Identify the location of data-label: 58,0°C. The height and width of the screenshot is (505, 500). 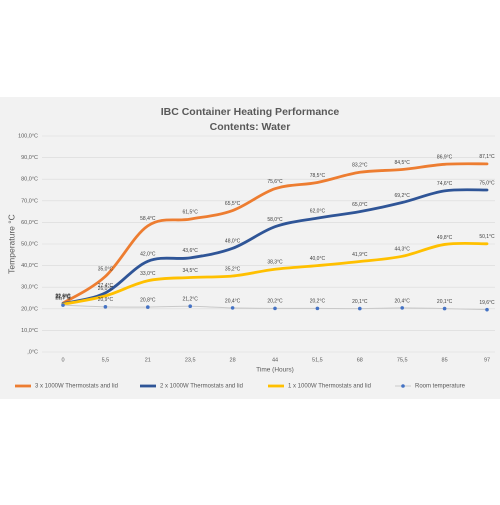
(275, 220).